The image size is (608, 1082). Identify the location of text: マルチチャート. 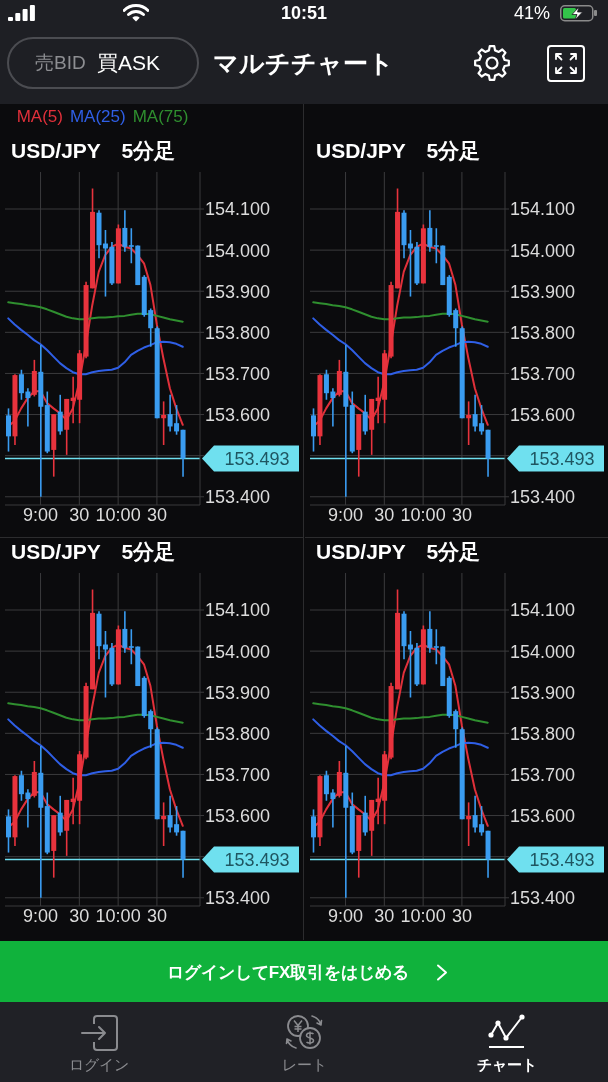
(303, 63).